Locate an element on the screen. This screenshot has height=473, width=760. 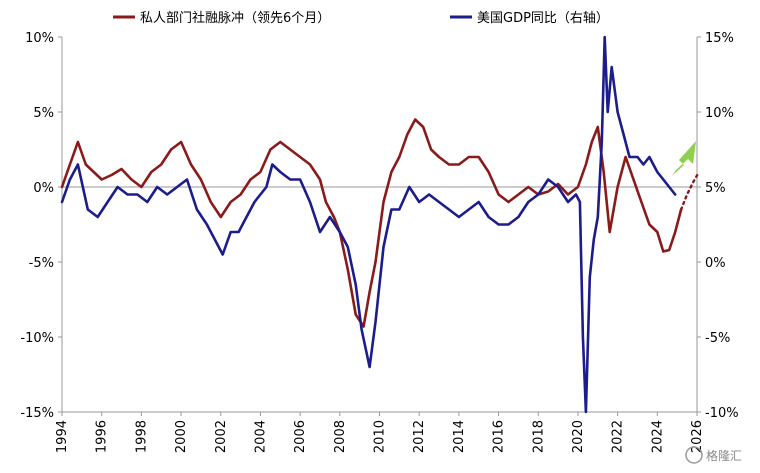
y-left-tick-label: 5% is located at coordinates (43, 113).